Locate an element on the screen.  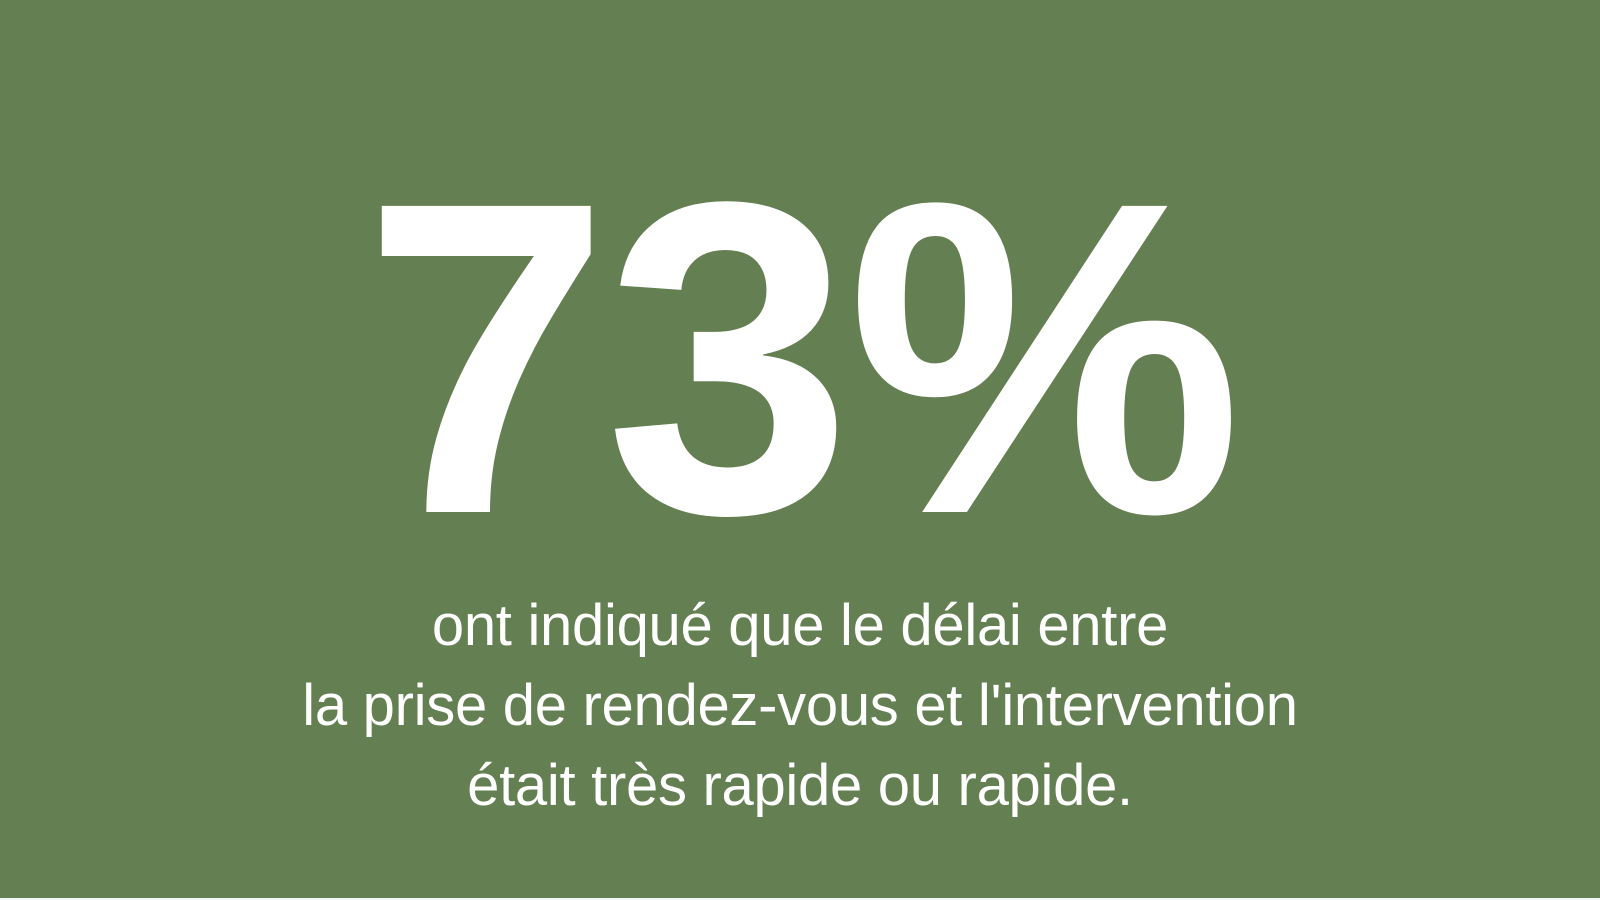
caption-line: ont indiqué que le délai entre is located at coordinates (800, 625).